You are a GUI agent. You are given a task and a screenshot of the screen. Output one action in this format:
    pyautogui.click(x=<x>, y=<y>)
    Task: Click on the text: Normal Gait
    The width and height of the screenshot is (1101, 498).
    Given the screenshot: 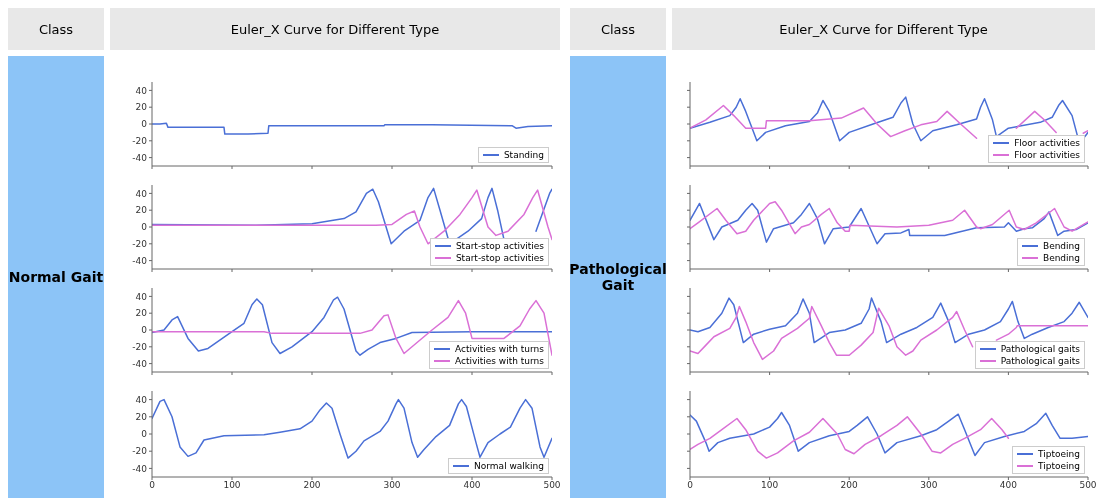 What is the action you would take?
    pyautogui.click(x=56, y=277)
    